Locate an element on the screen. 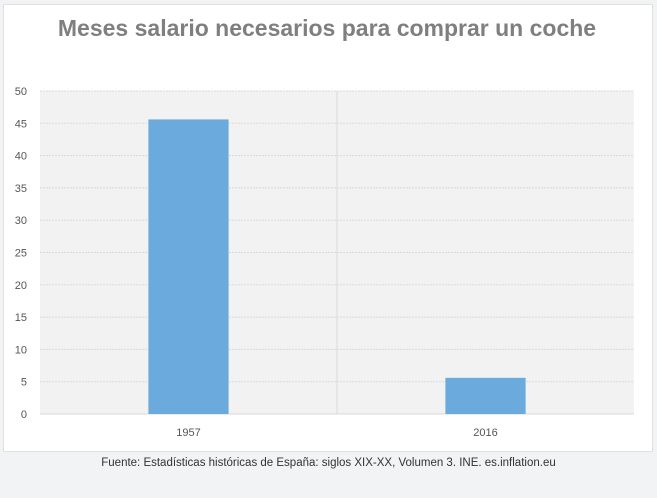  y-tick-label: 45 is located at coordinates (21, 124).